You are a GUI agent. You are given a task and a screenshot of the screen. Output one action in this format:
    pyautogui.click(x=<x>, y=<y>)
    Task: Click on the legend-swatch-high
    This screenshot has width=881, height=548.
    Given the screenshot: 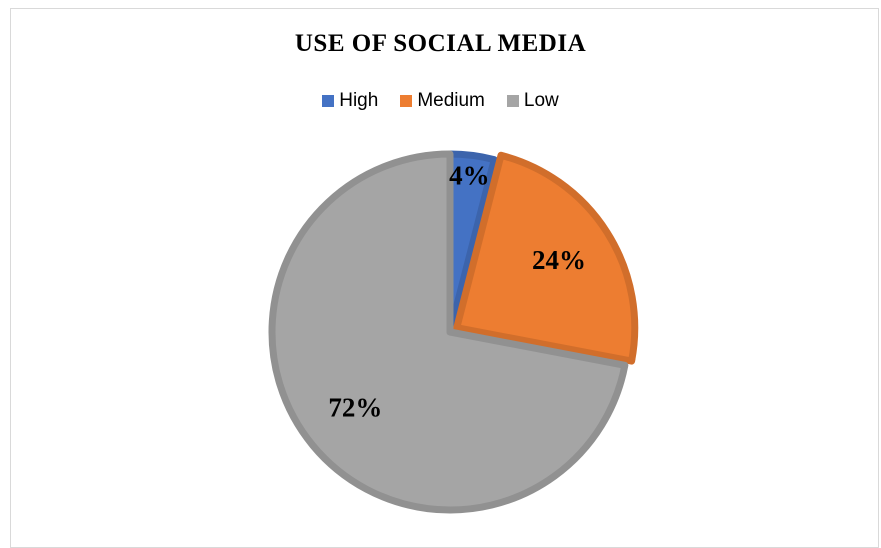 What is the action you would take?
    pyautogui.click(x=328, y=101)
    